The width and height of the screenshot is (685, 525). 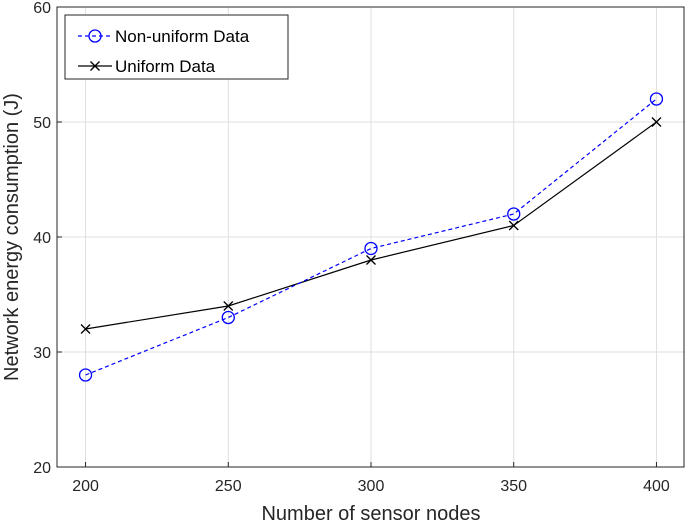 I want to click on legend-marker-x, so click(x=95, y=66).